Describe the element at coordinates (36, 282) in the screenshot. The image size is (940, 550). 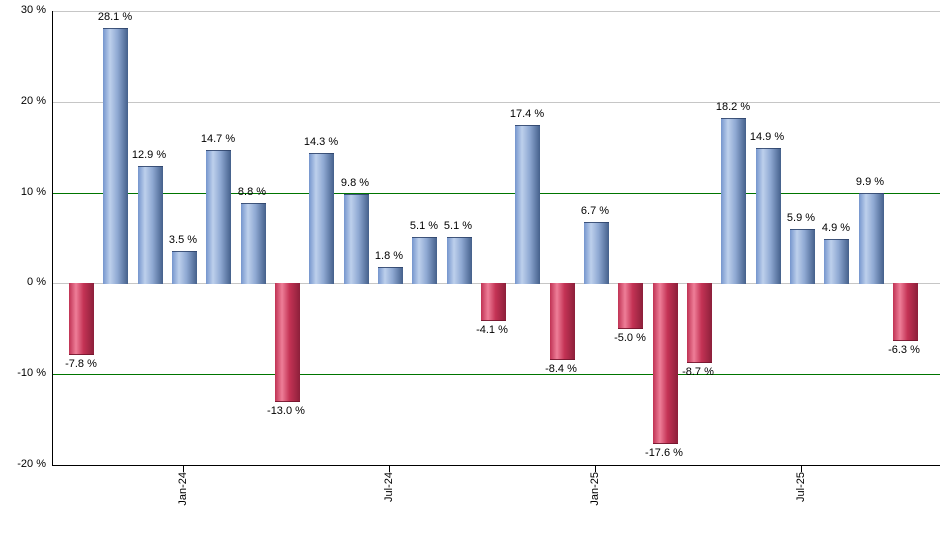
I see `y-axis-tick-label: 0 %` at that location.